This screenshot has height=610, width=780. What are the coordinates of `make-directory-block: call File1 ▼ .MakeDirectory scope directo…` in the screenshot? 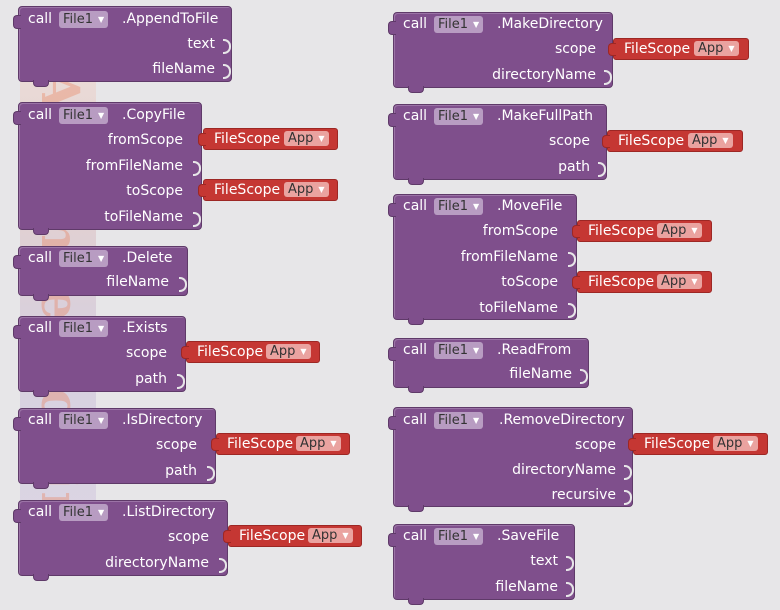 It's located at (500, 52).